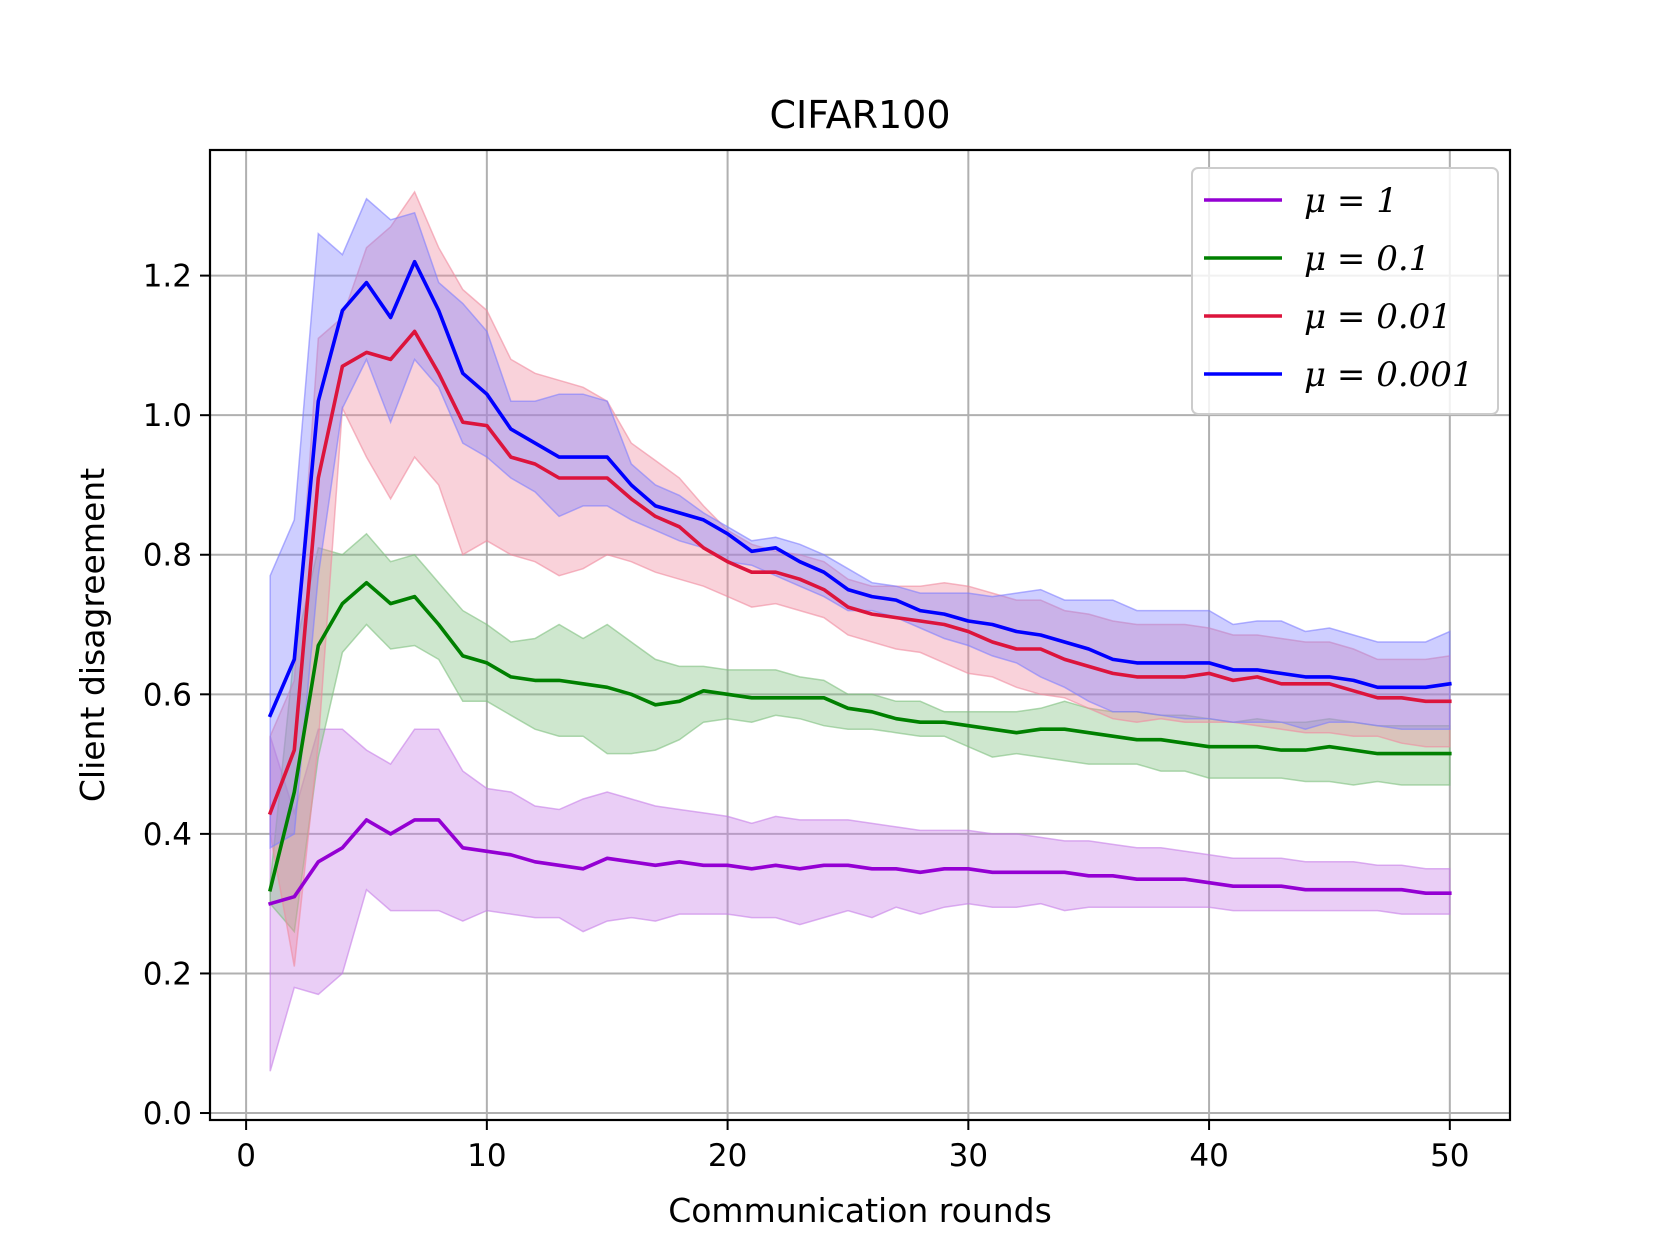 This screenshot has width=1660, height=1245. Describe the element at coordinates (92, 635) in the screenshot. I see `y-axis-label: Client disagreement` at that location.